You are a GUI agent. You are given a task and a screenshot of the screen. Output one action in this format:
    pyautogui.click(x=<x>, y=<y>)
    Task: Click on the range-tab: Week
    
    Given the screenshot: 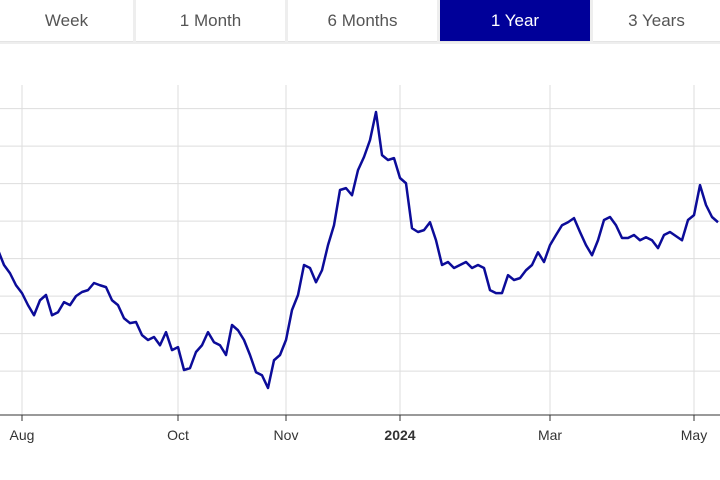 What is the action you would take?
    pyautogui.click(x=66, y=21)
    